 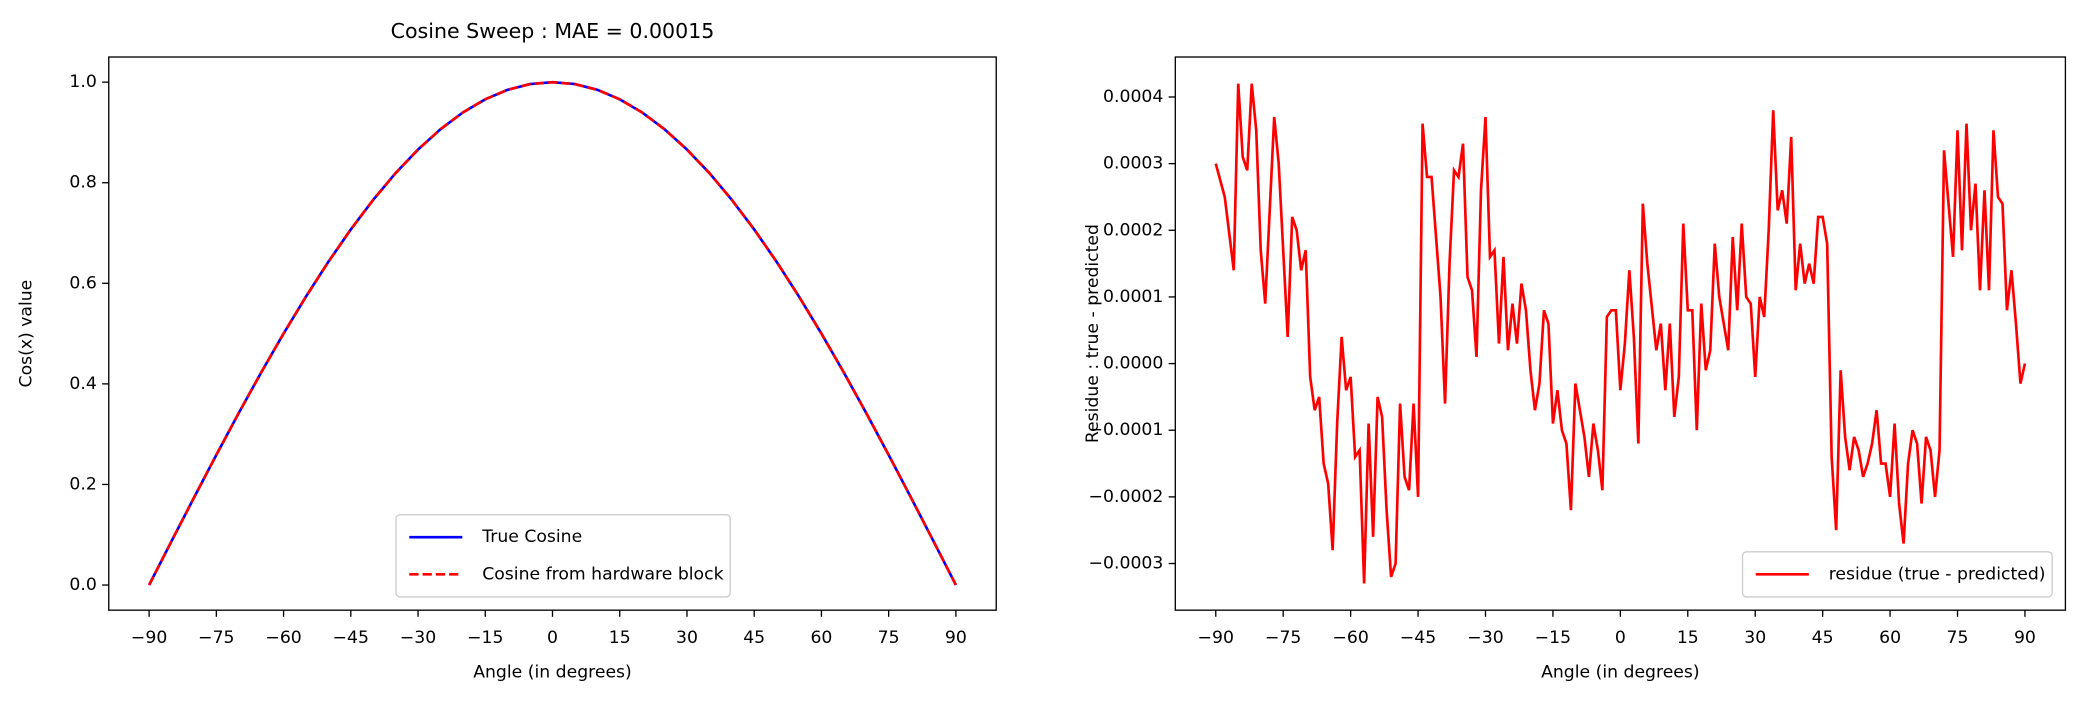 What do you see at coordinates (1093, 333) in the screenshot?
I see `y-axis-label: Residue : true - predicted` at bounding box center [1093, 333].